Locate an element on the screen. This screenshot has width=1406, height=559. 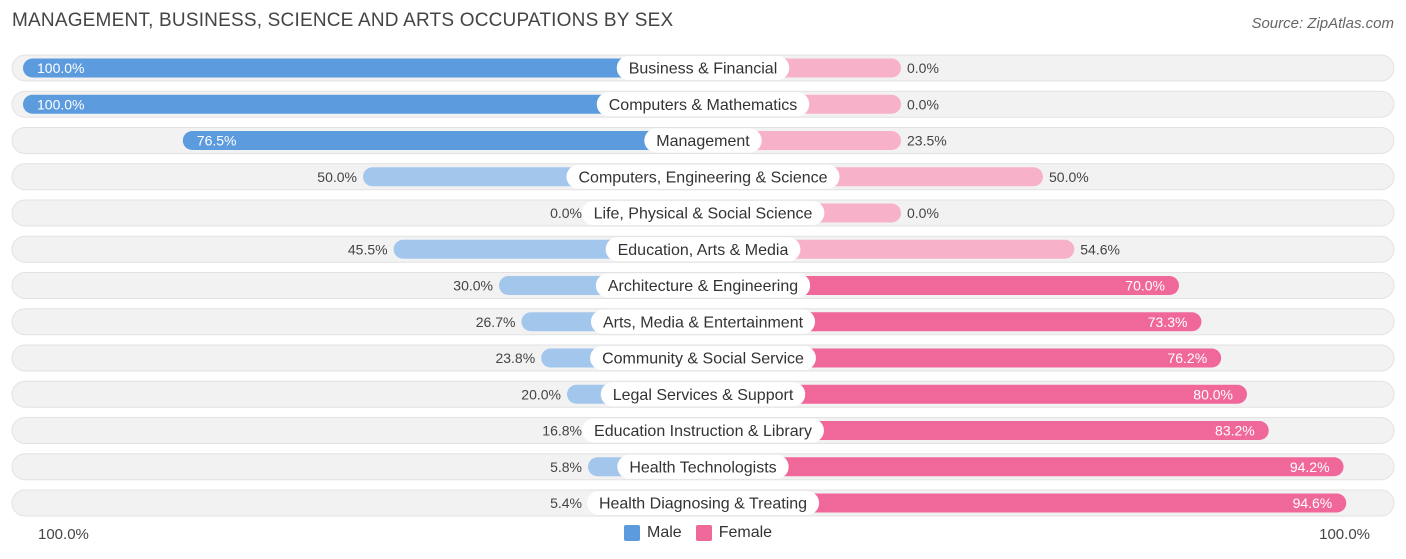
male-value-label: 0.0% is located at coordinates (566, 213).